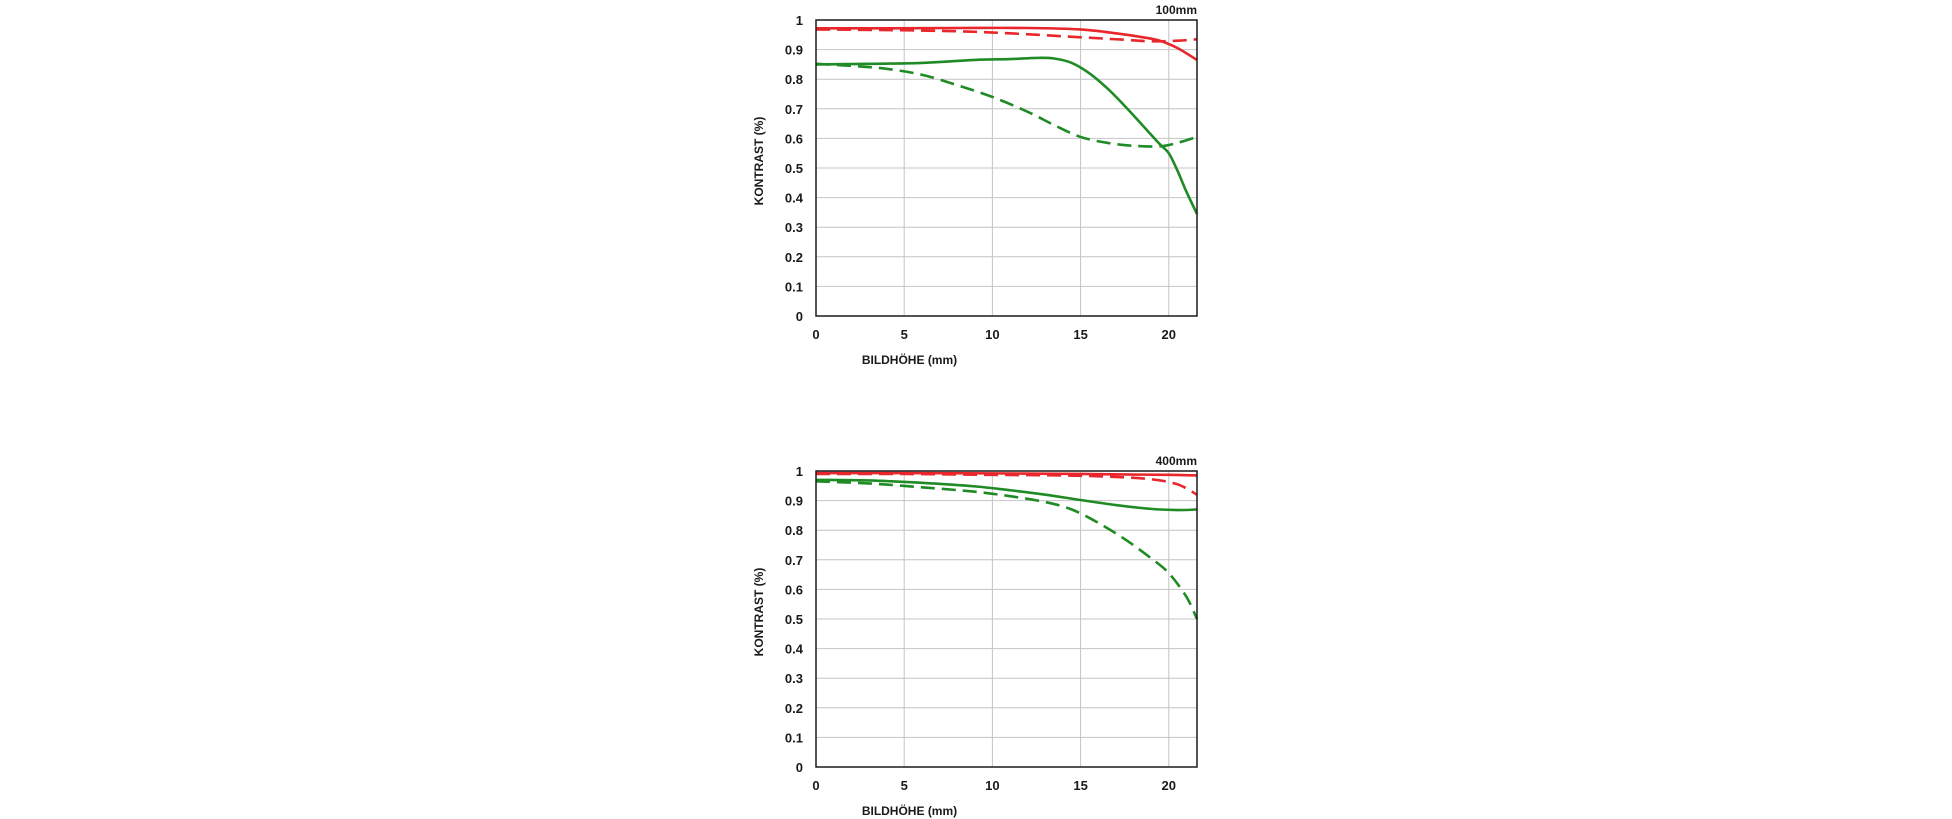 Image resolution: width=1952 pixels, height=819 pixels. I want to click on gridlines, so click(1006, 619).